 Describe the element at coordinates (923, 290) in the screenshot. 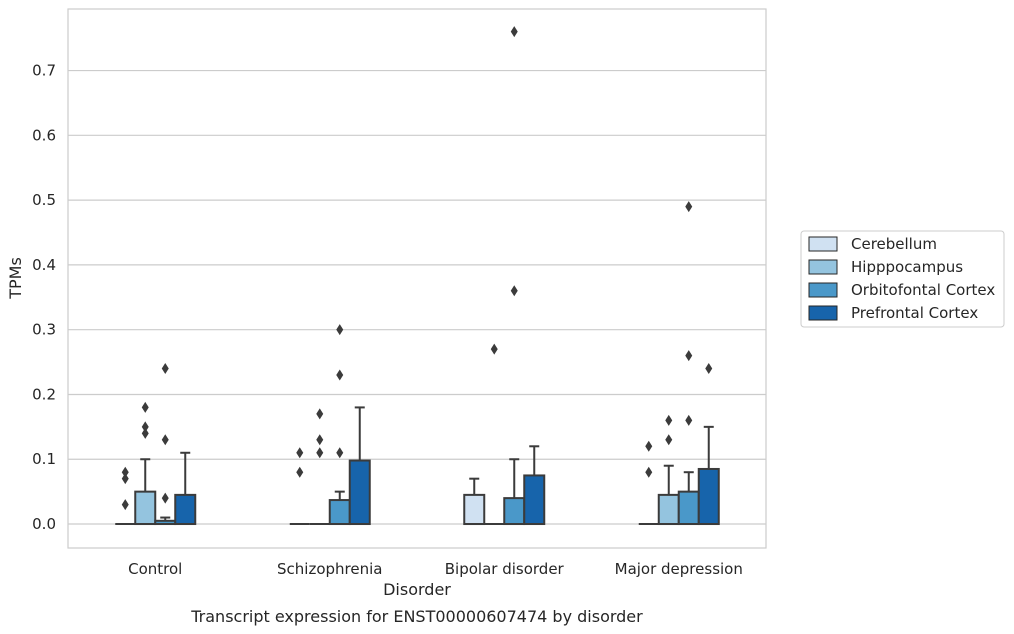

I see `legend-label: Orbitofontal Cortex` at that location.